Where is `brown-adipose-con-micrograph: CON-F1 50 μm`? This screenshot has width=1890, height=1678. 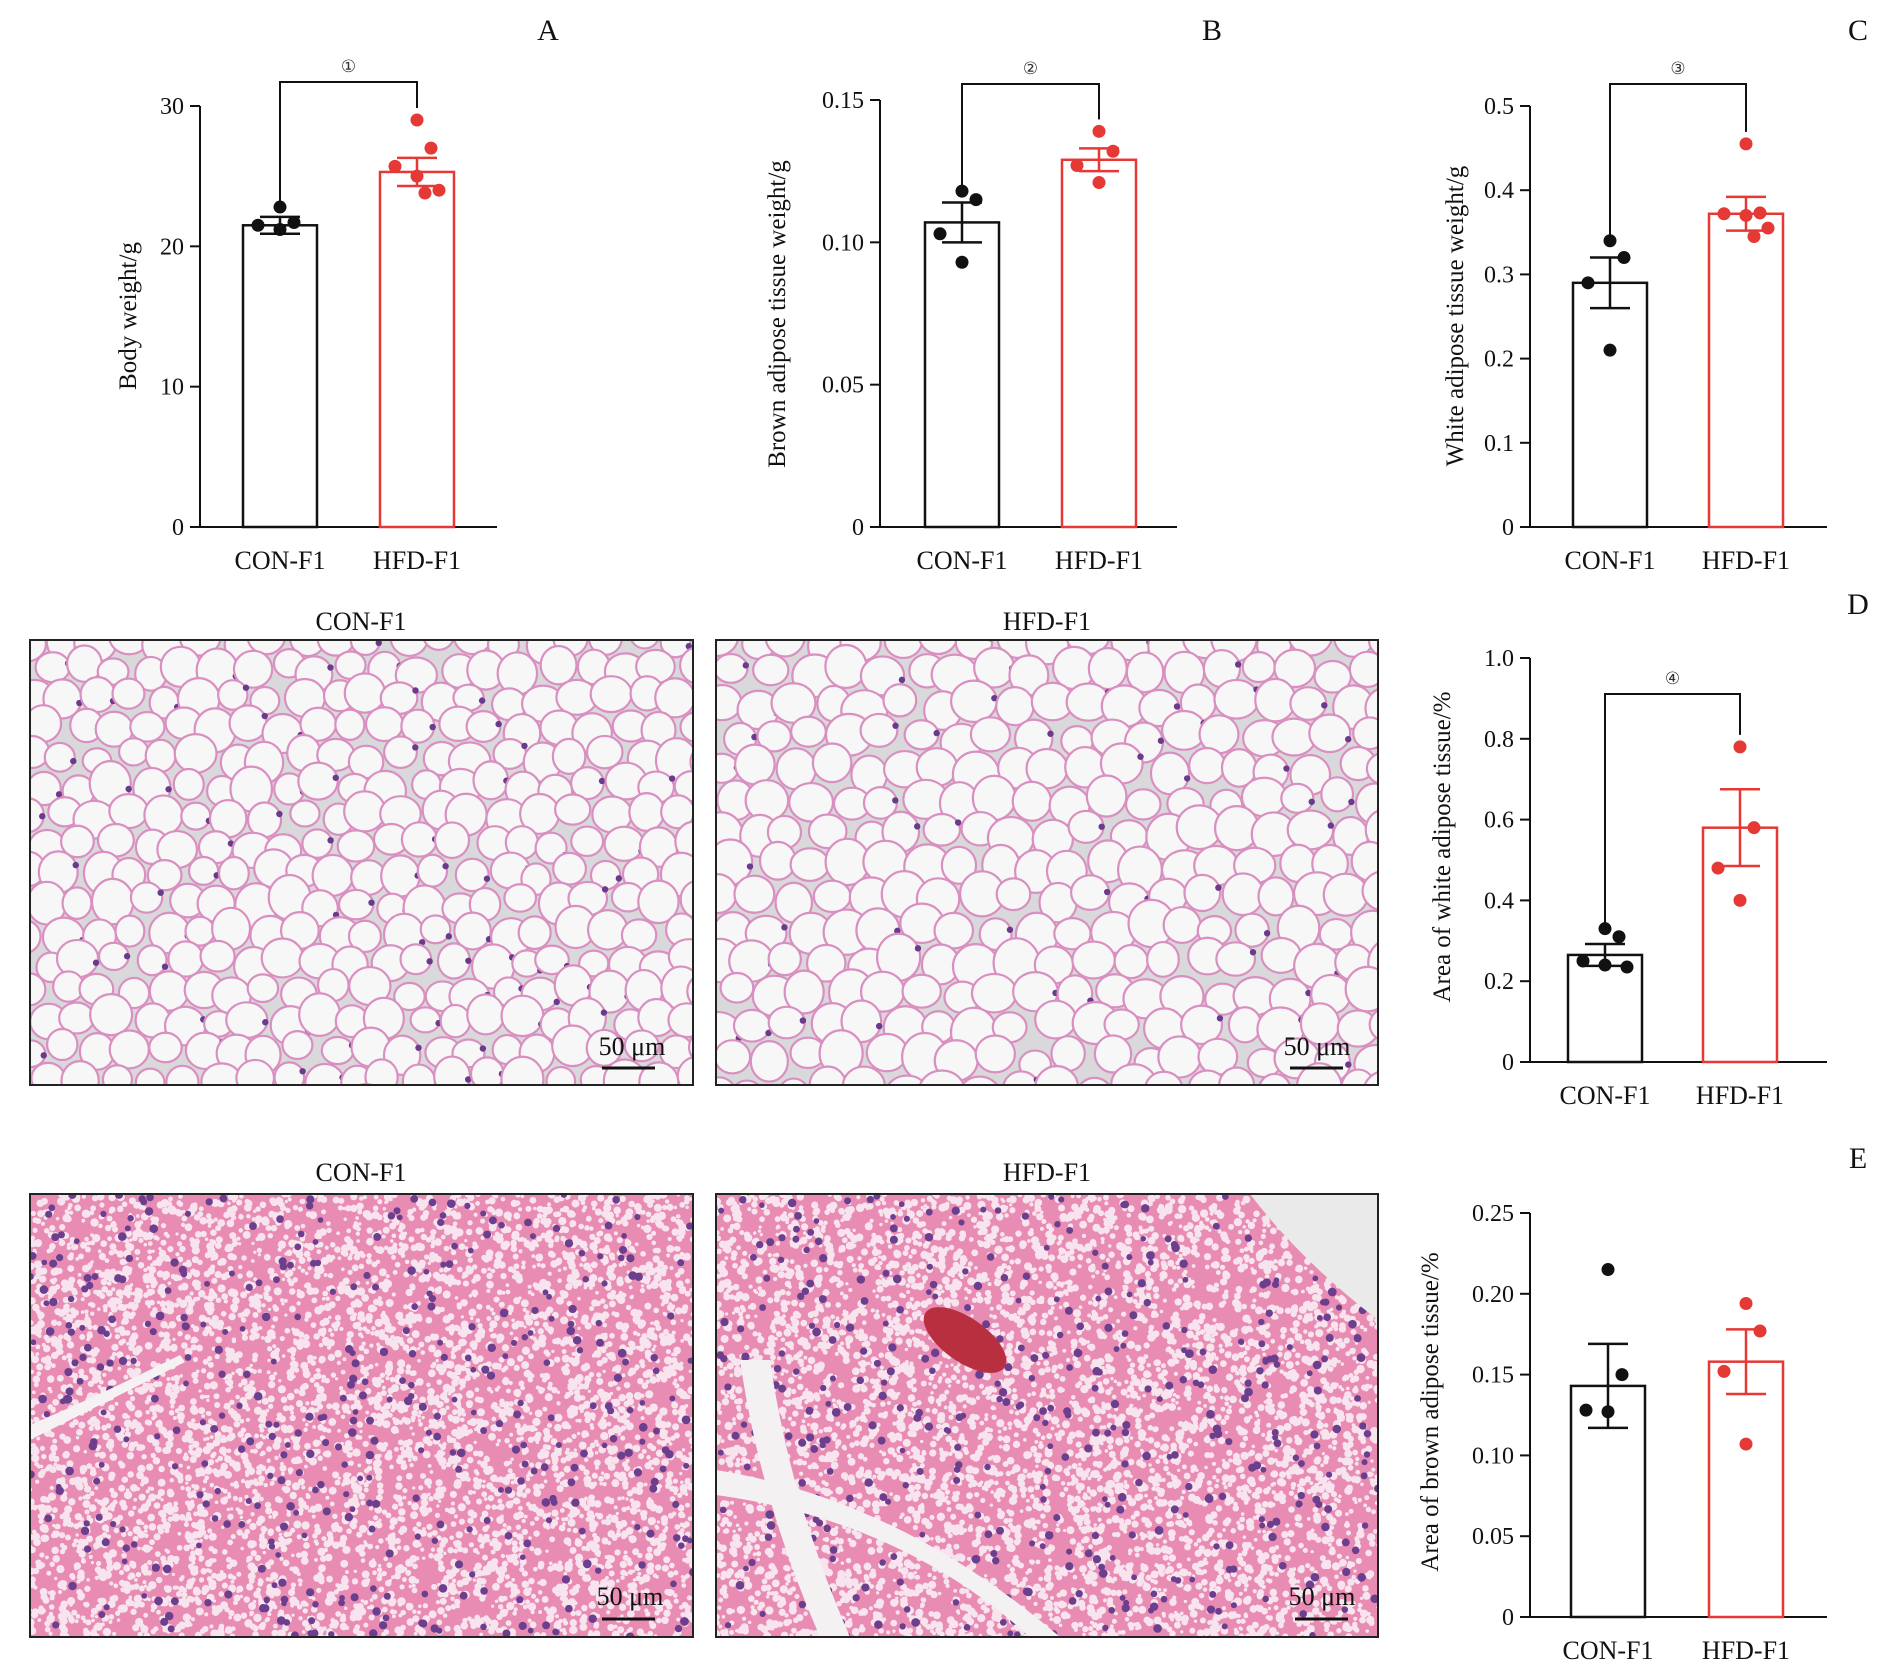 brown-adipose-con-micrograph: CON-F1 50 μm is located at coordinates (361, 1398).